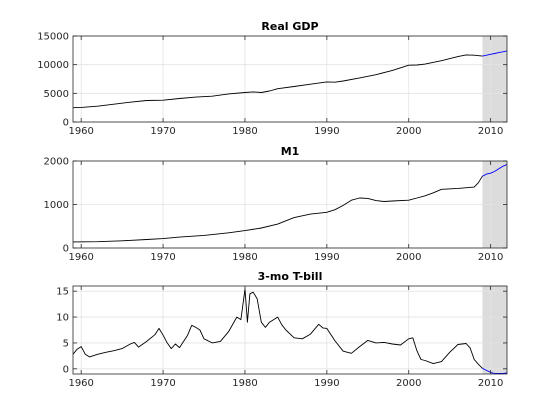 The image size is (560, 420). What do you see at coordinates (290, 276) in the screenshot?
I see `subplot-title: 3-mo T-bill` at bounding box center [290, 276].